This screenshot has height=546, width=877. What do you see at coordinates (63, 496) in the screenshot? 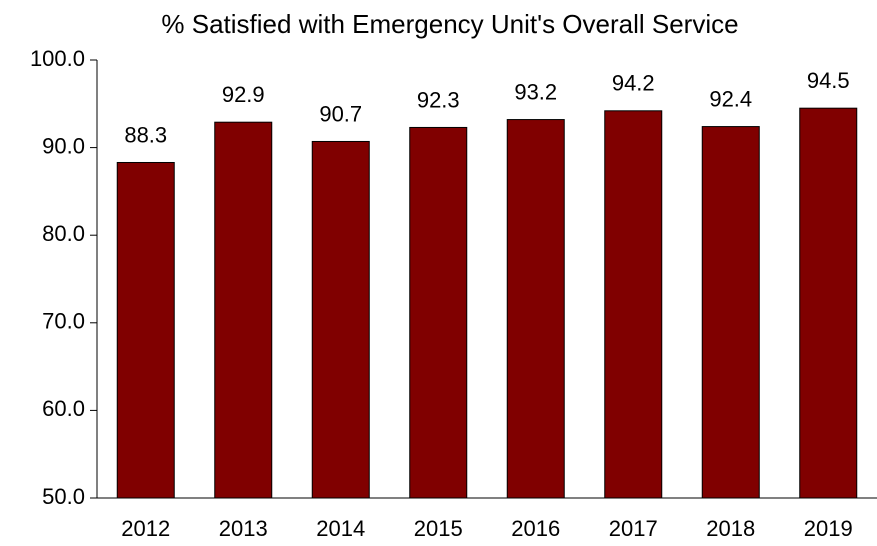
I see `y-tick-label: 50.0` at bounding box center [63, 496].